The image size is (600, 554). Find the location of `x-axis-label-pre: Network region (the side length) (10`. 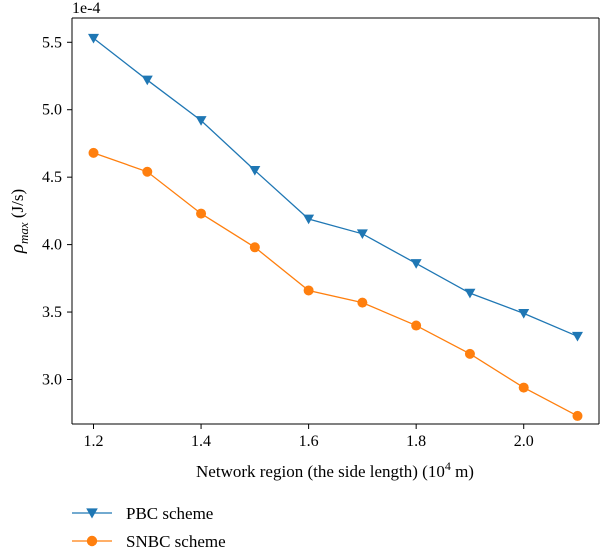

x-axis-label-pre: Network region (the side length) (10 is located at coordinates (320, 471).